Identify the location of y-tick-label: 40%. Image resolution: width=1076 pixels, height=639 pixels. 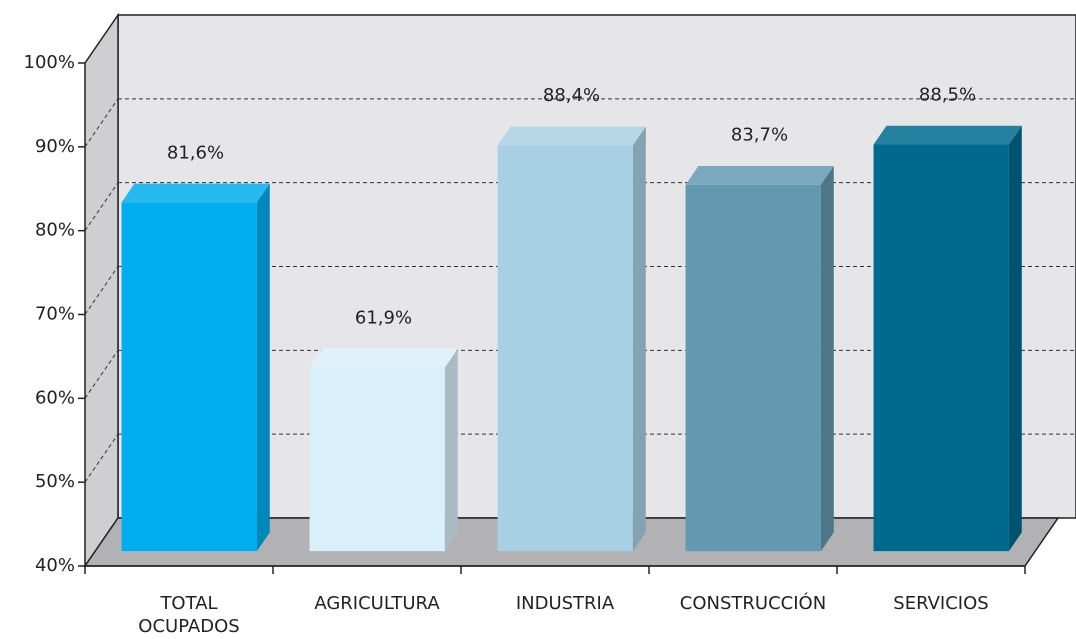
(55, 565).